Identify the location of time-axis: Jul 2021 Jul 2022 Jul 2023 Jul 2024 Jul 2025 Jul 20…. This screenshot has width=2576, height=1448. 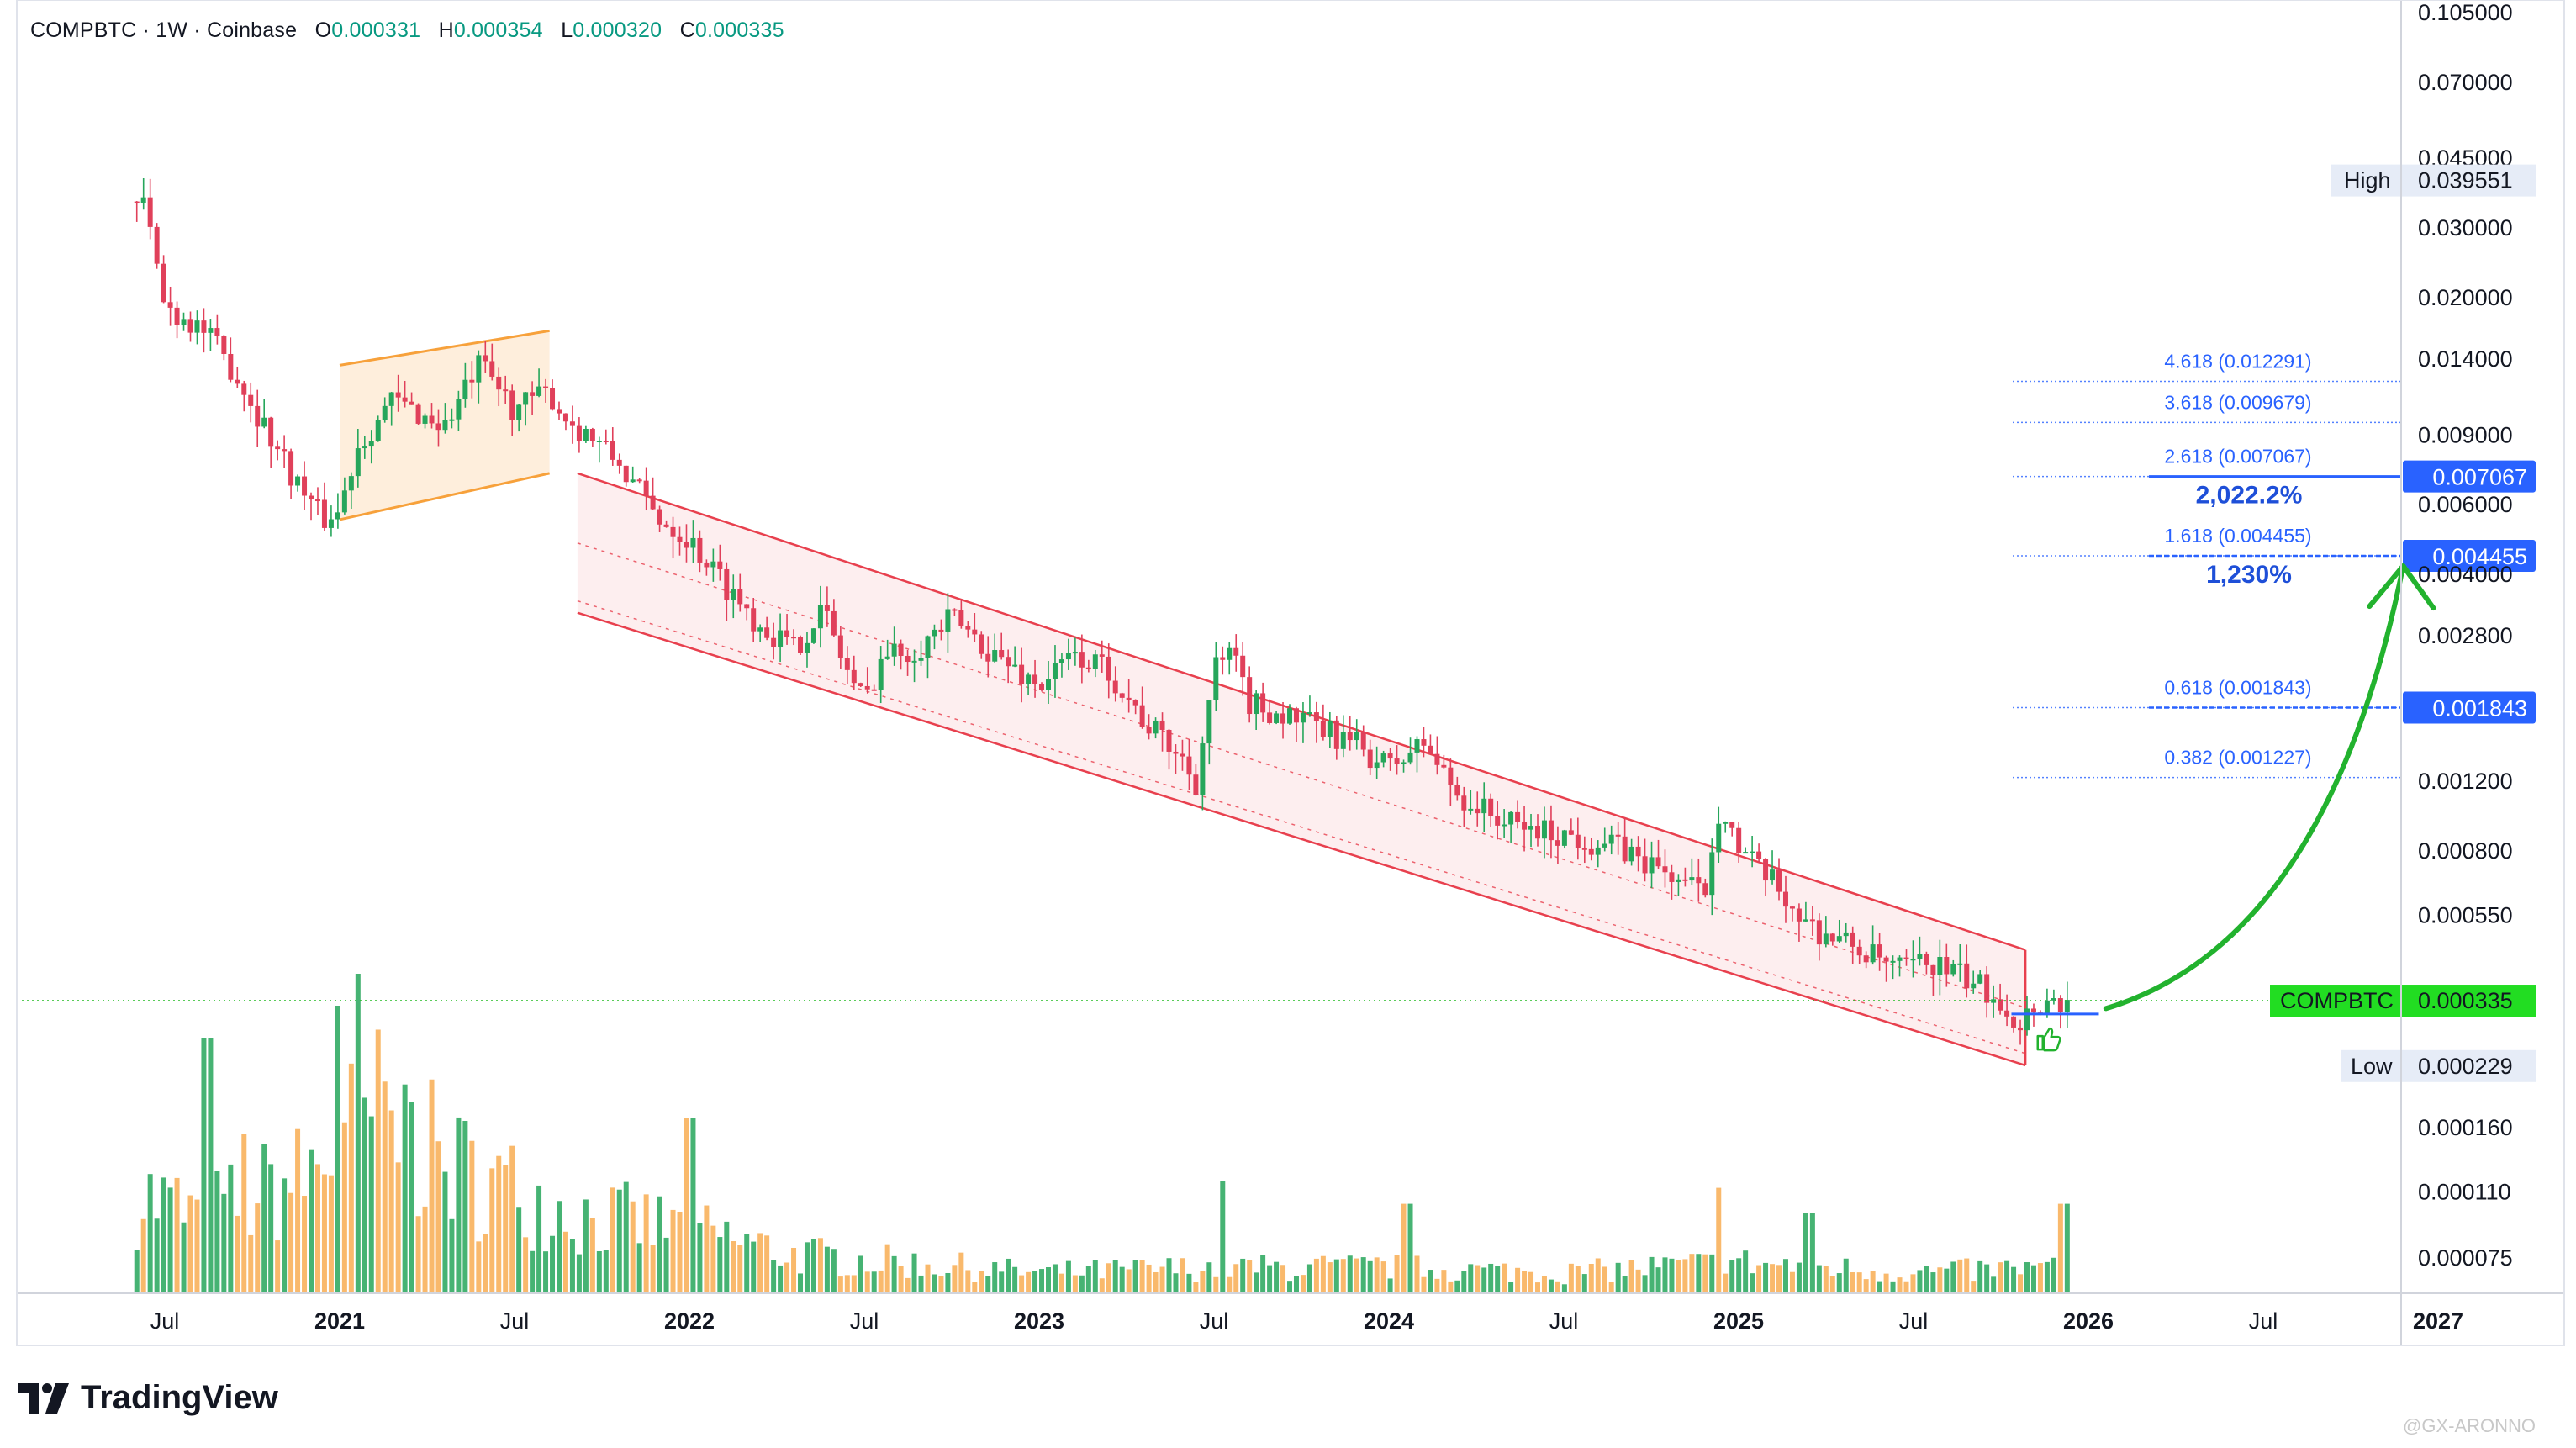
(1306, 1321).